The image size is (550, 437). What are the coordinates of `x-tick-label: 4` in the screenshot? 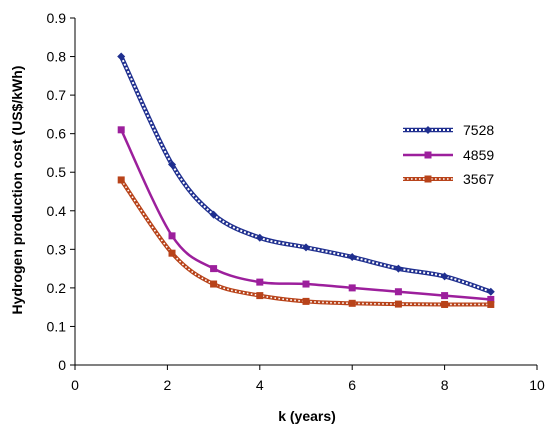 It's located at (260, 385).